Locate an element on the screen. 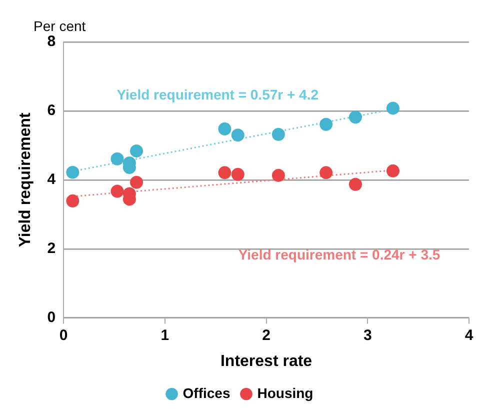  annotation: Yield requirement = 0.24r + 3.5 is located at coordinates (339, 254).